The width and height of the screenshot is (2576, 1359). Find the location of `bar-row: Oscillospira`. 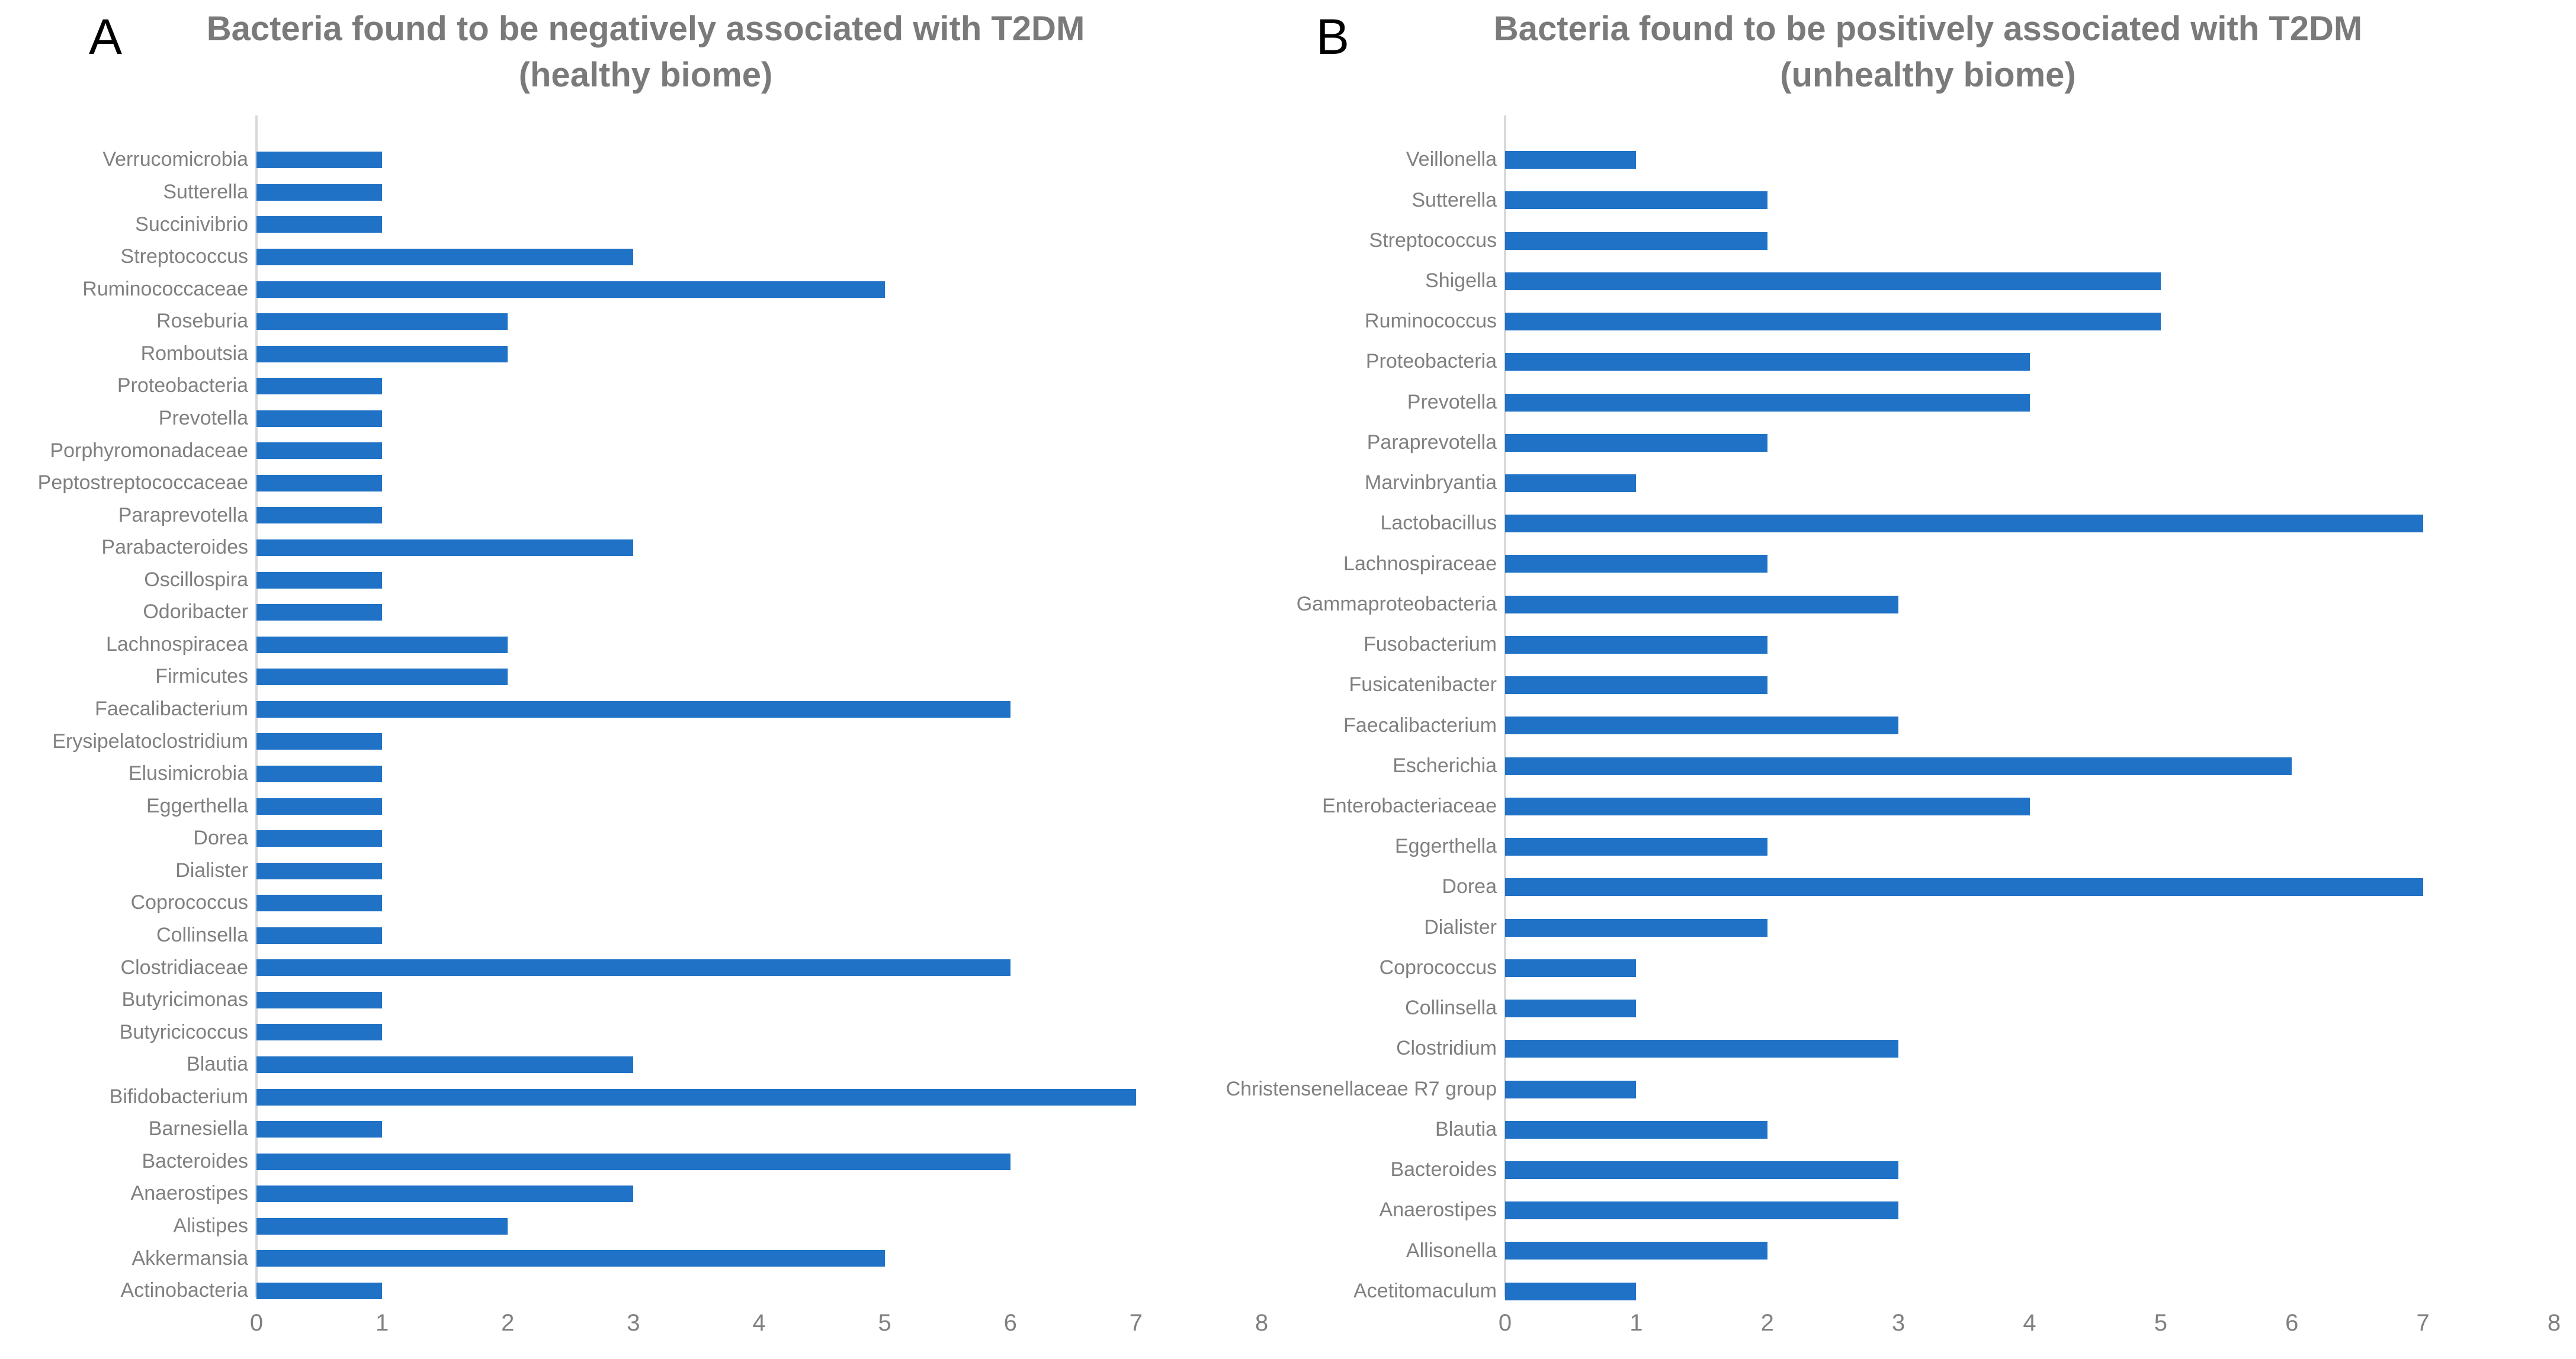

bar-row: Oscillospira is located at coordinates (631, 580).